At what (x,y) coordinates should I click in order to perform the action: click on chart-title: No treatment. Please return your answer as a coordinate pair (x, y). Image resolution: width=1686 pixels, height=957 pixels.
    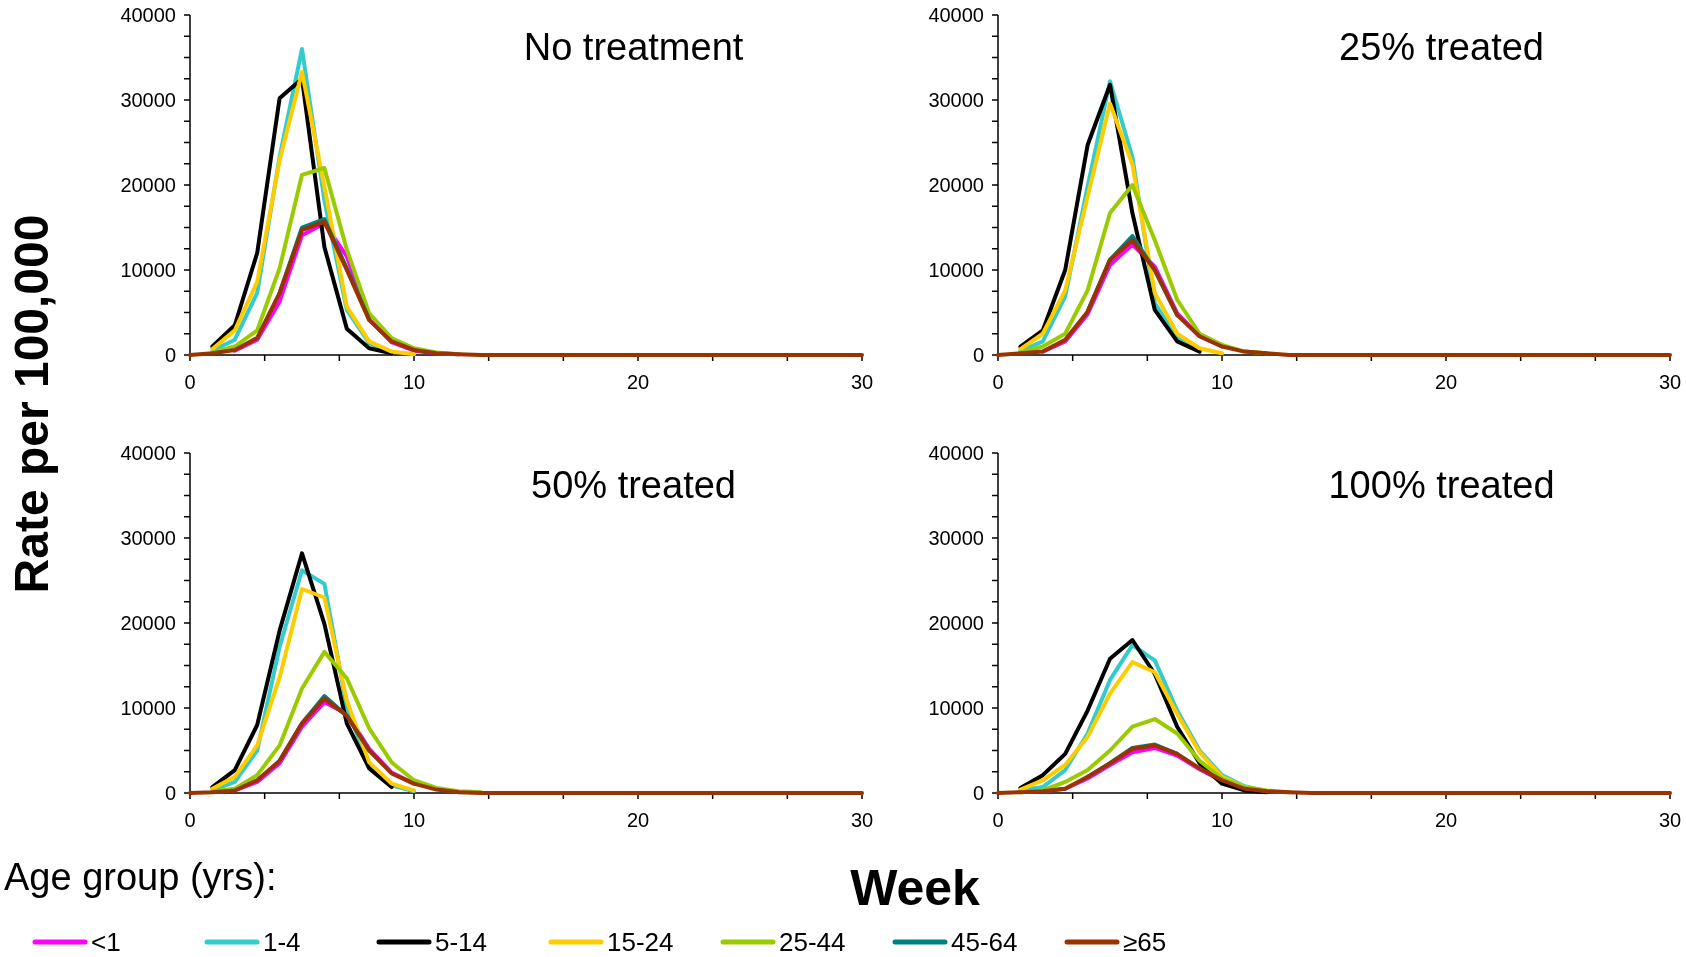
    Looking at the image, I should click on (633, 47).